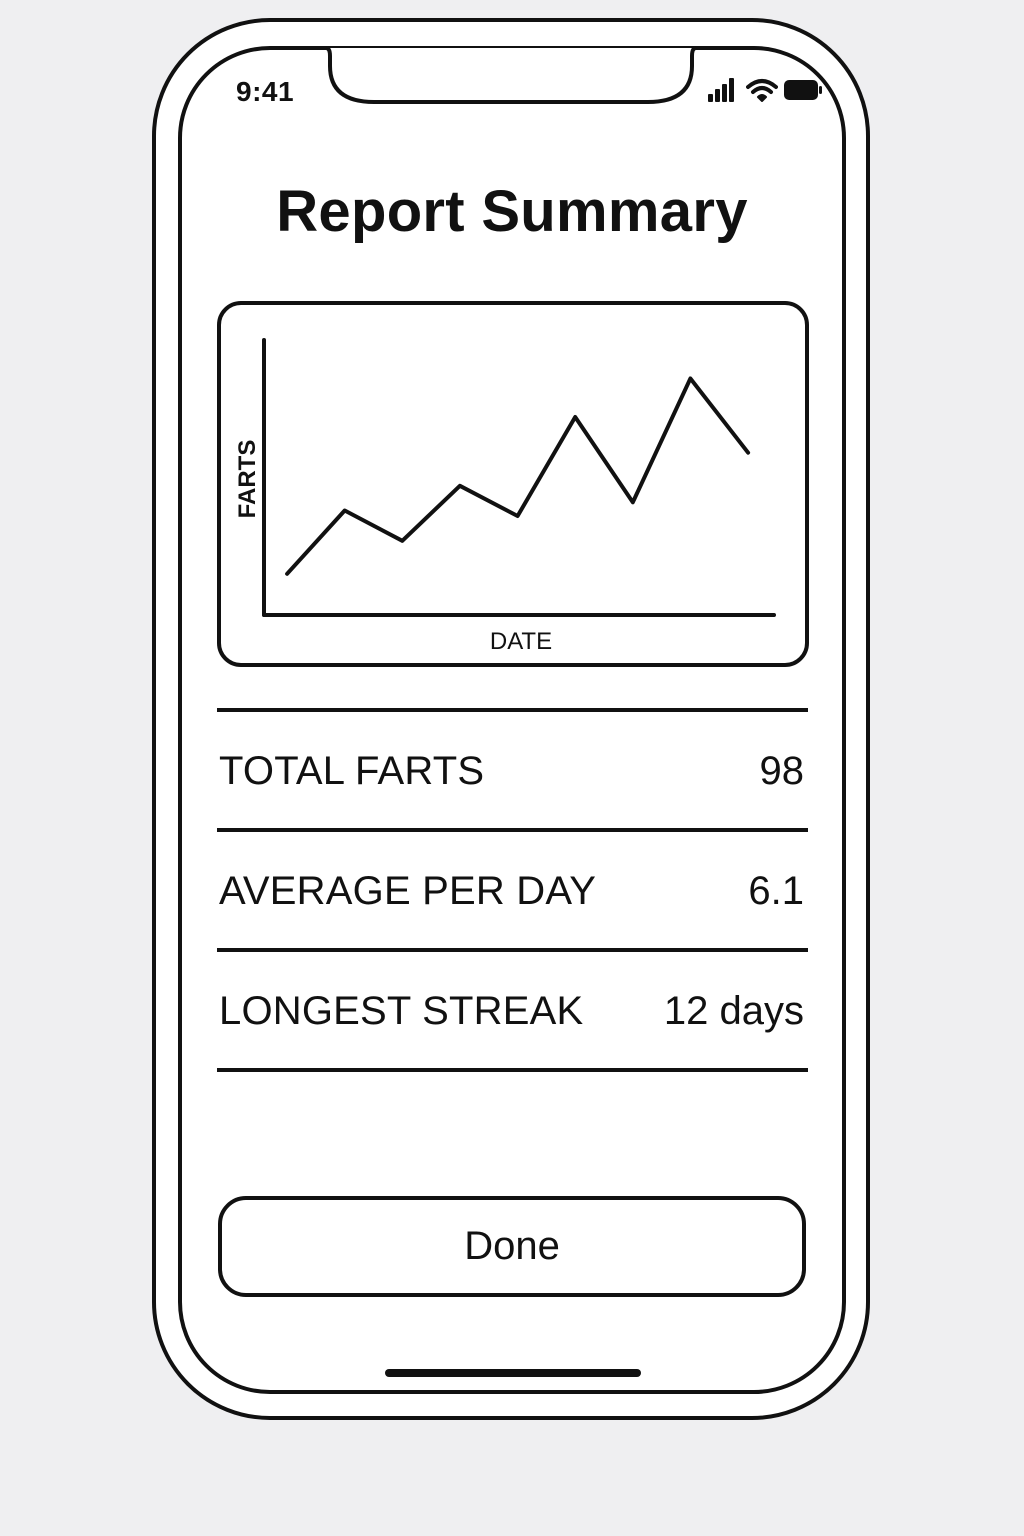  Describe the element at coordinates (722, 90) in the screenshot. I see `cellular-signal-icon` at that location.